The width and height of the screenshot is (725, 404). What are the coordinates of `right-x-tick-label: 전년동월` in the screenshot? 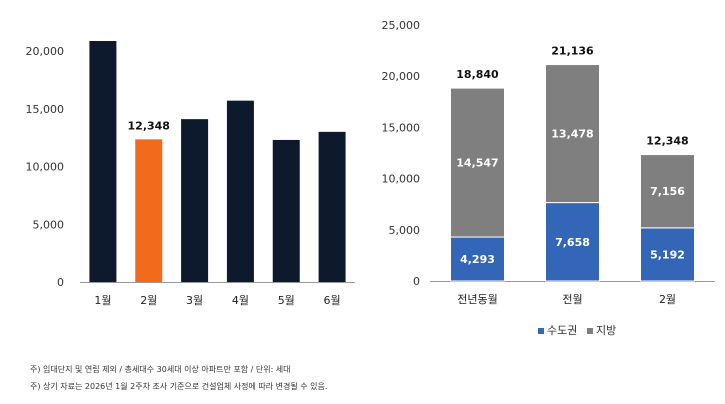 It's located at (477, 299).